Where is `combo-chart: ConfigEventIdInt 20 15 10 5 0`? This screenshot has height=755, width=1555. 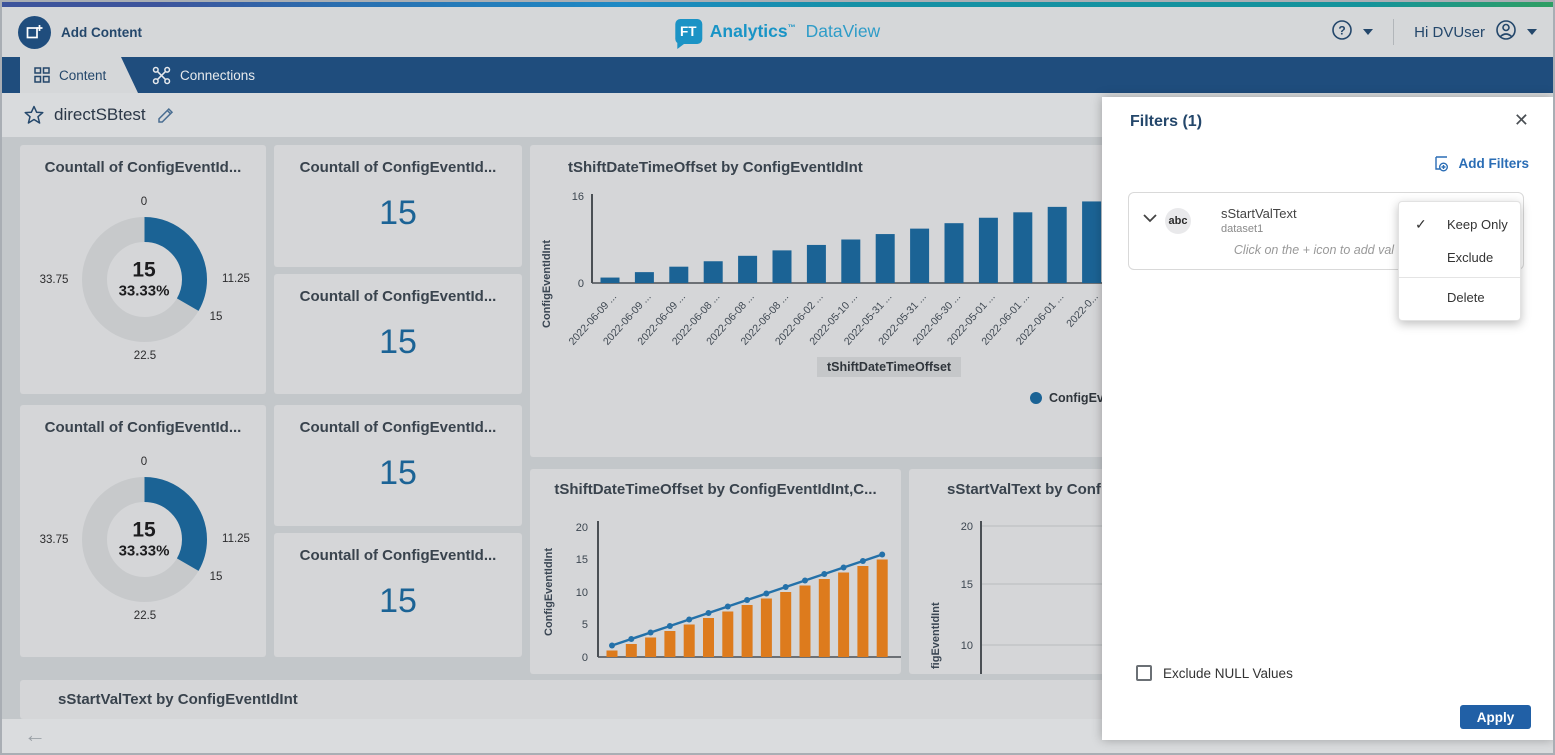 combo-chart: ConfigEventIdInt 20 15 10 5 0 is located at coordinates (722, 592).